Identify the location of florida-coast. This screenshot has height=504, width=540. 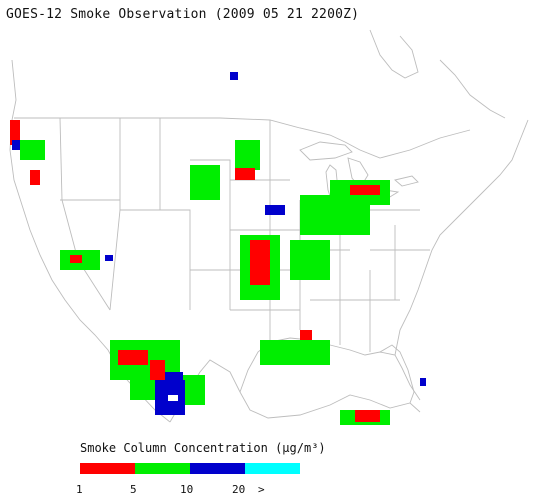
(397, 374).